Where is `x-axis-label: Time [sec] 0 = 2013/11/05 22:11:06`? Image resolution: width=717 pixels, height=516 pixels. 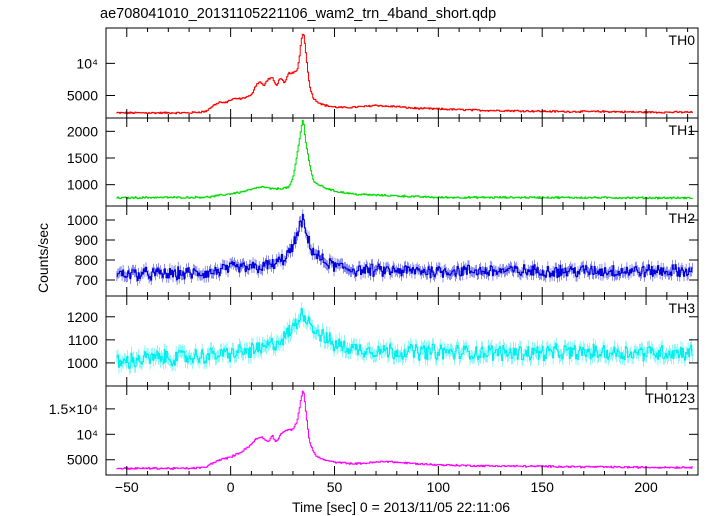 x-axis-label: Time [sec] 0 = 2013/11/05 22:11:06 is located at coordinates (401, 507).